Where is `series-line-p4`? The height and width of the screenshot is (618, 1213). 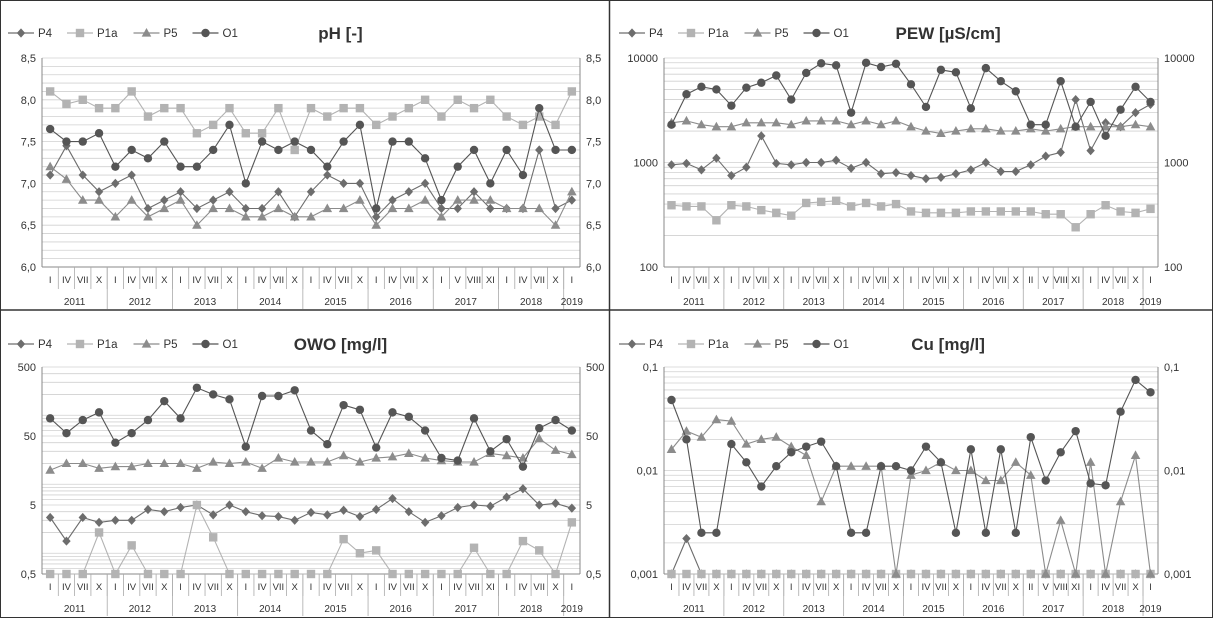
series-line-p4 is located at coordinates (910, 556).